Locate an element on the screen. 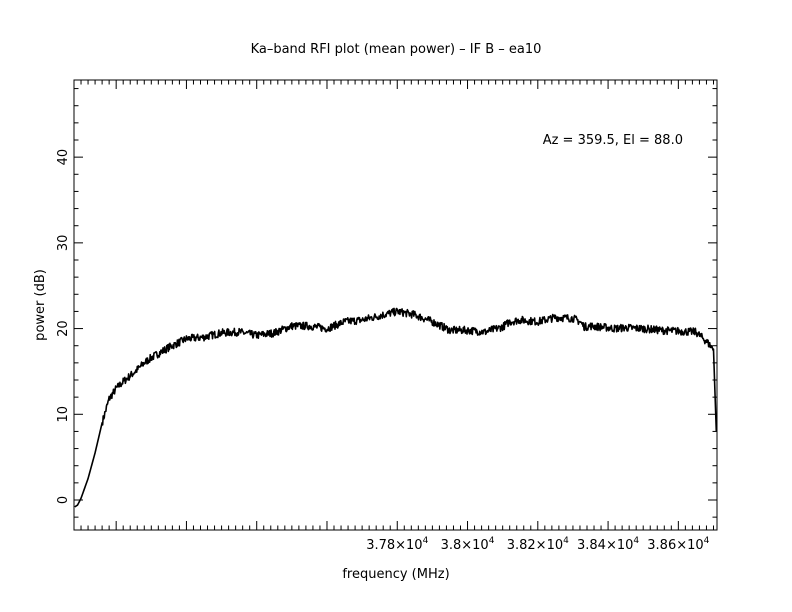 Image resolution: width=792 pixels, height=612 pixels. x-axis-label: frequency (MHz) is located at coordinates (395, 574).